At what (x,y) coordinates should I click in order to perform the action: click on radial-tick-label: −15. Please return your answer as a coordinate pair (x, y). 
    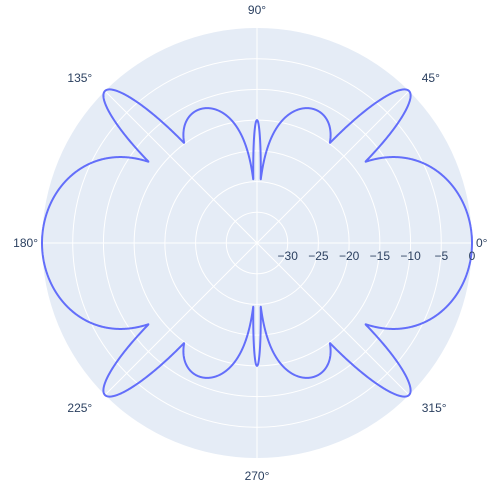
    Looking at the image, I should click on (380, 256).